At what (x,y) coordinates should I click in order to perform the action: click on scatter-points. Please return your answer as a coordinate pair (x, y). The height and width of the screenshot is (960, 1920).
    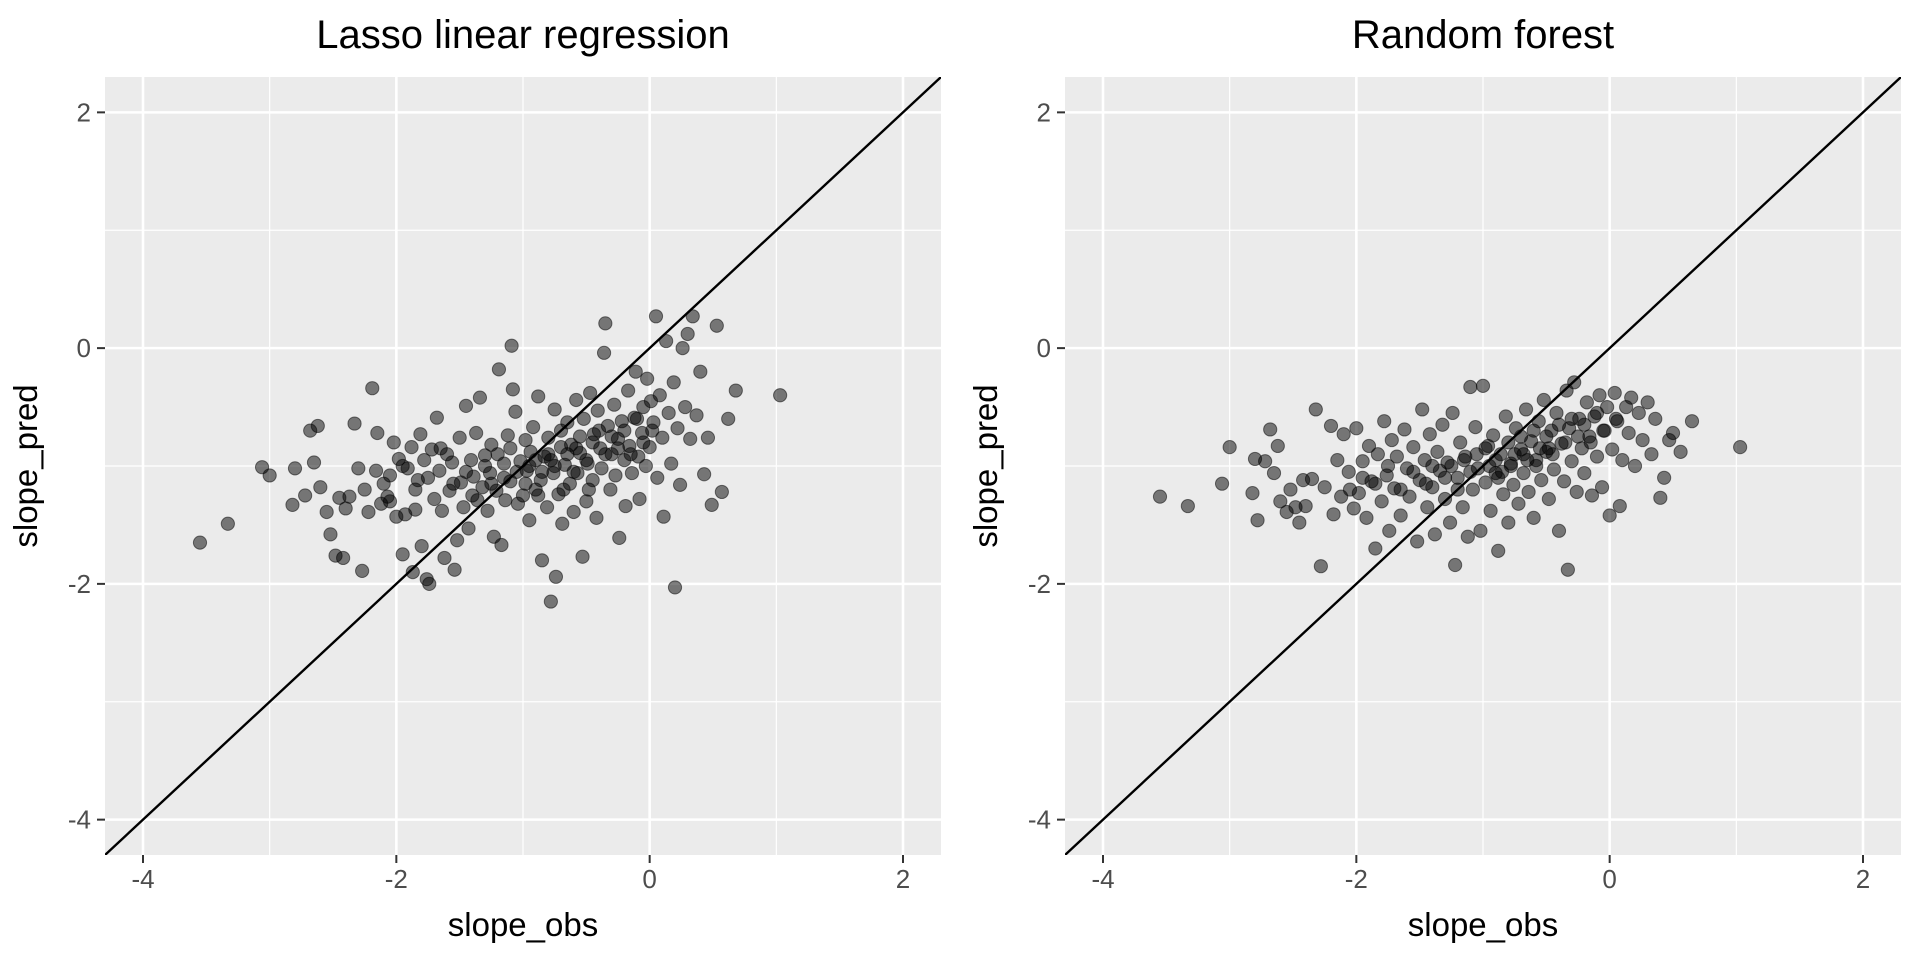
    Looking at the image, I should click on (490, 459).